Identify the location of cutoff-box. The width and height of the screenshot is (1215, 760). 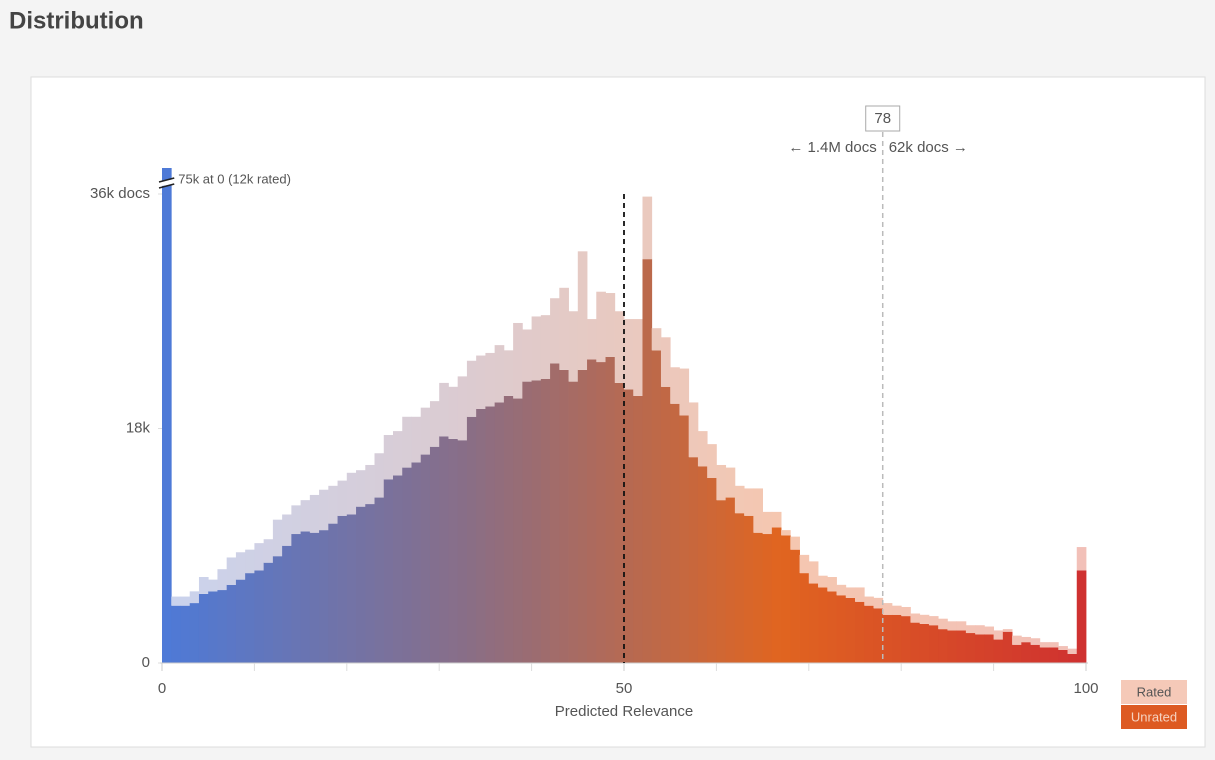
(883, 118).